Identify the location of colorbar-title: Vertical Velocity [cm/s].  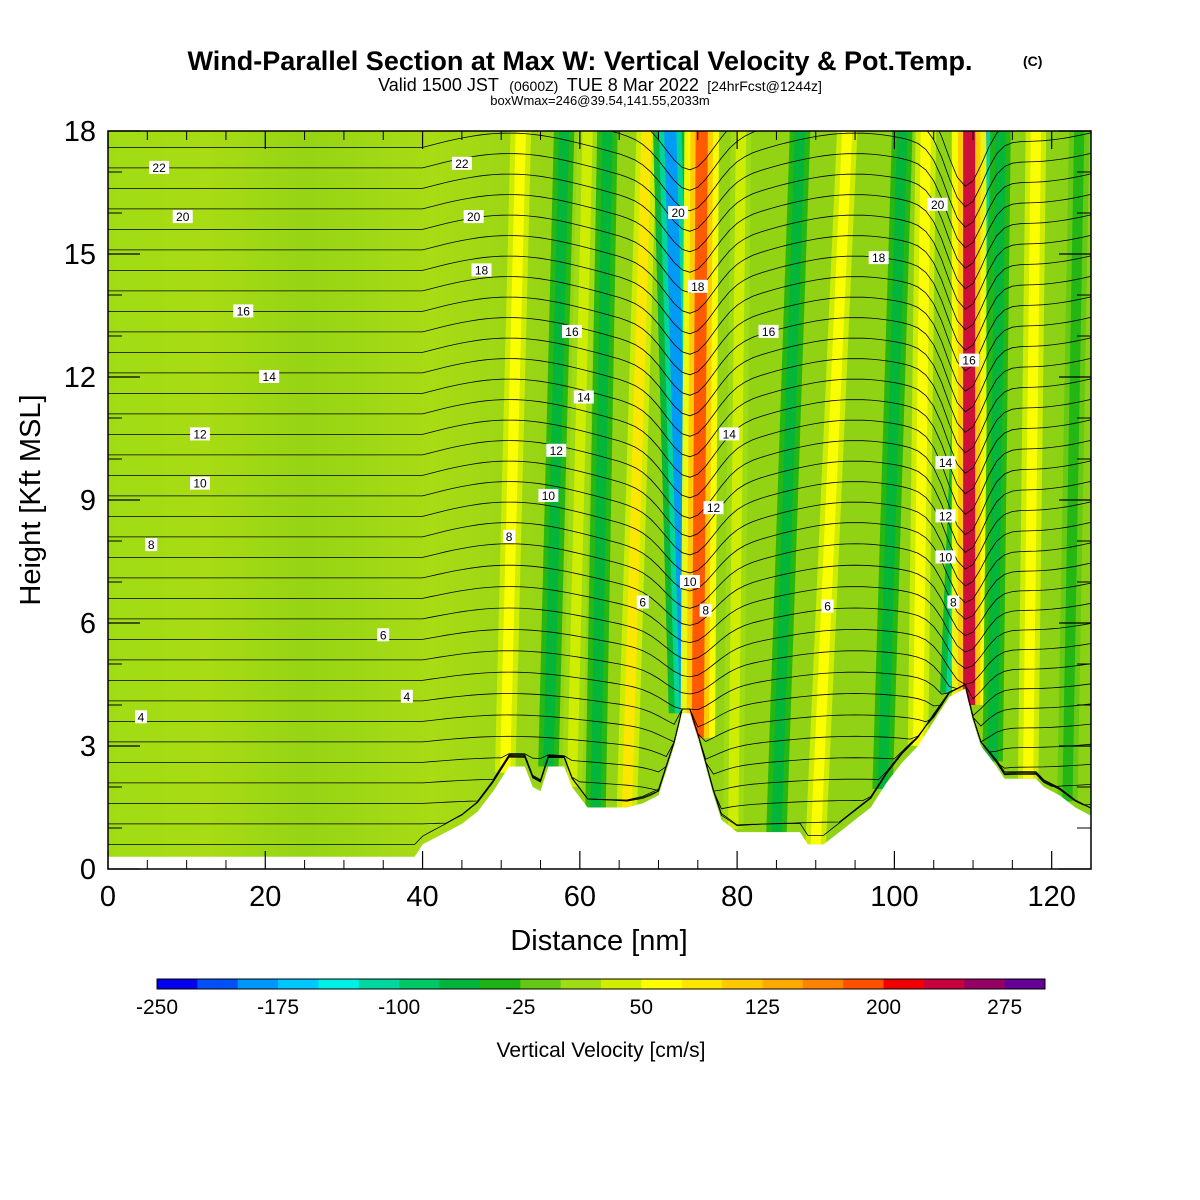
(601, 1050).